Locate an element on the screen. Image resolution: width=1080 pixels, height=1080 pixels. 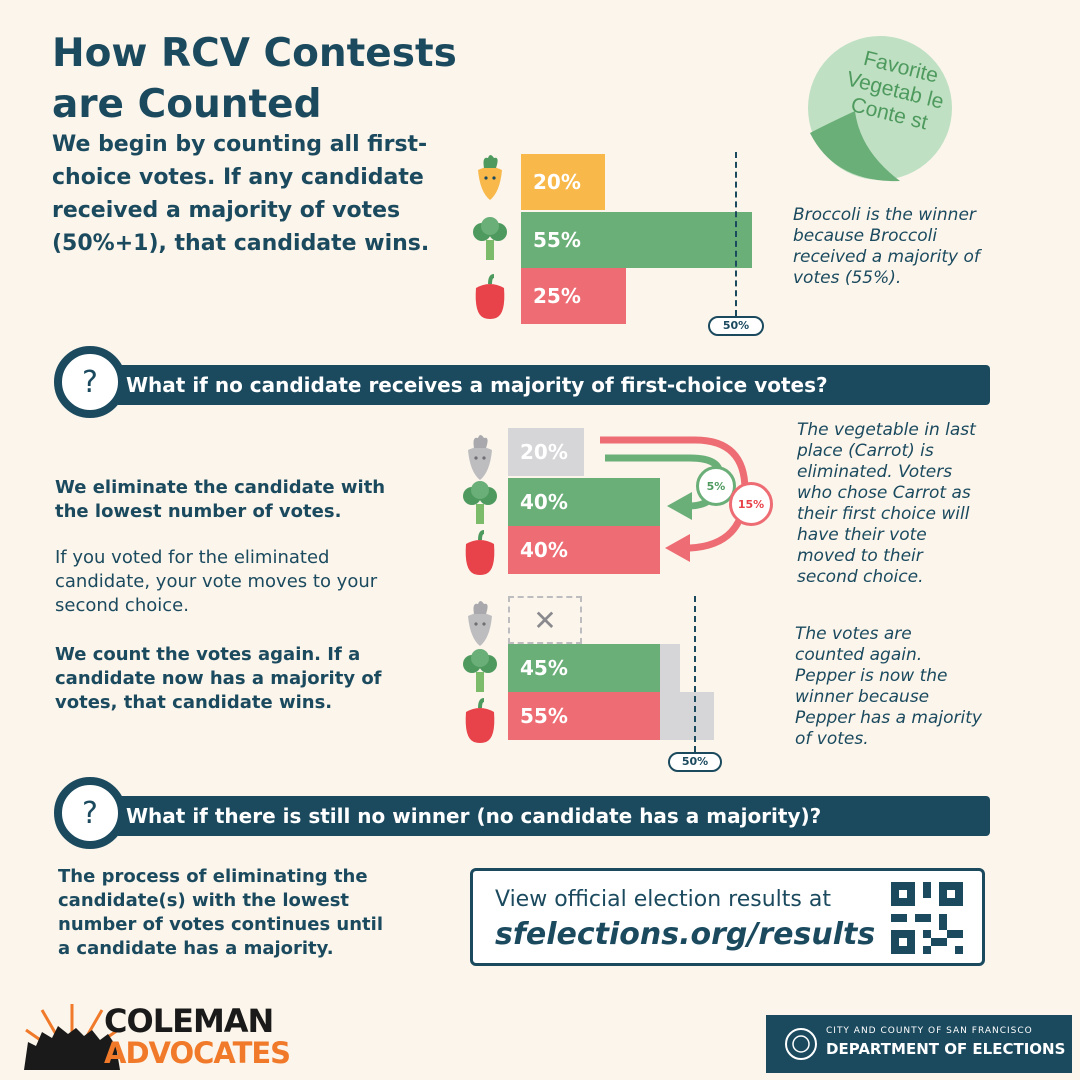
logo-line2: ADVOCATES is located at coordinates (197, 1053).